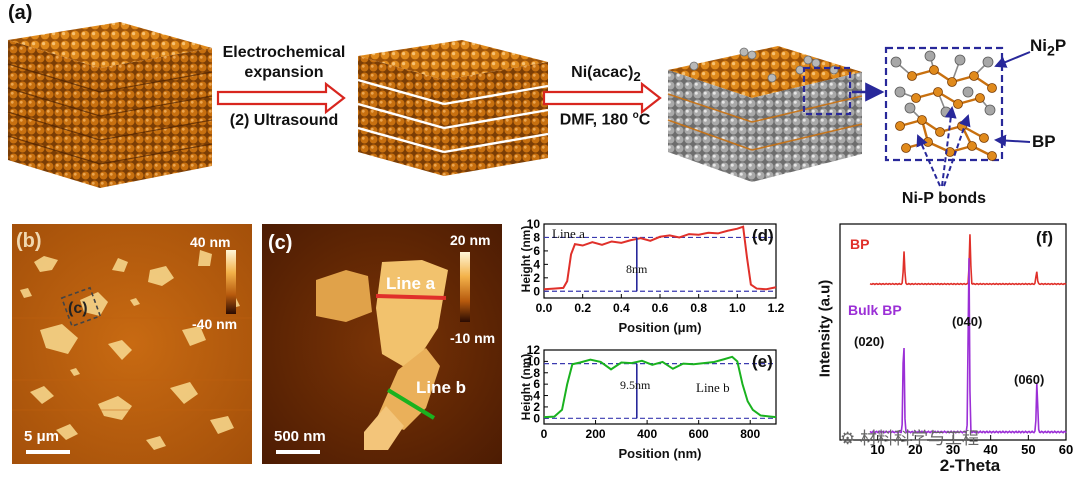 The image size is (1080, 482). Describe the element at coordinates (132, 344) in the screenshot. I see `afm-image-b` at that location.